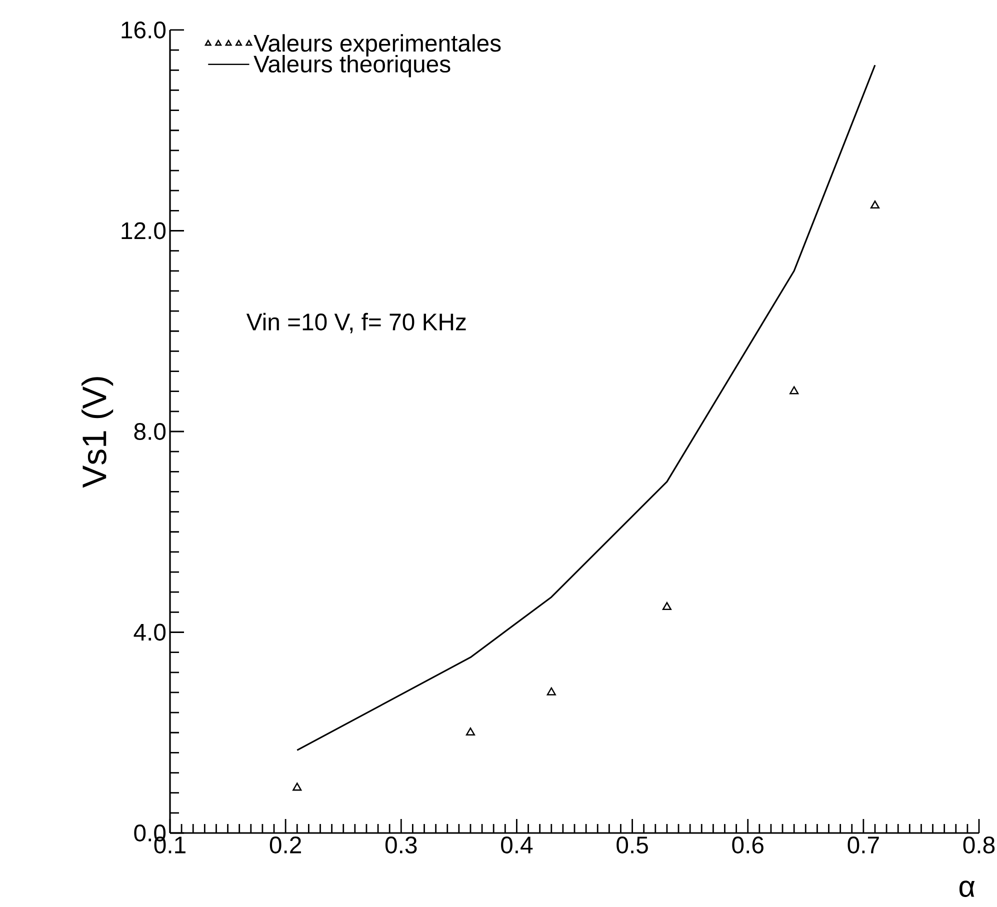 This screenshot has height=907, width=997. I want to click on x-tick-label: 0.7, so click(863, 845).